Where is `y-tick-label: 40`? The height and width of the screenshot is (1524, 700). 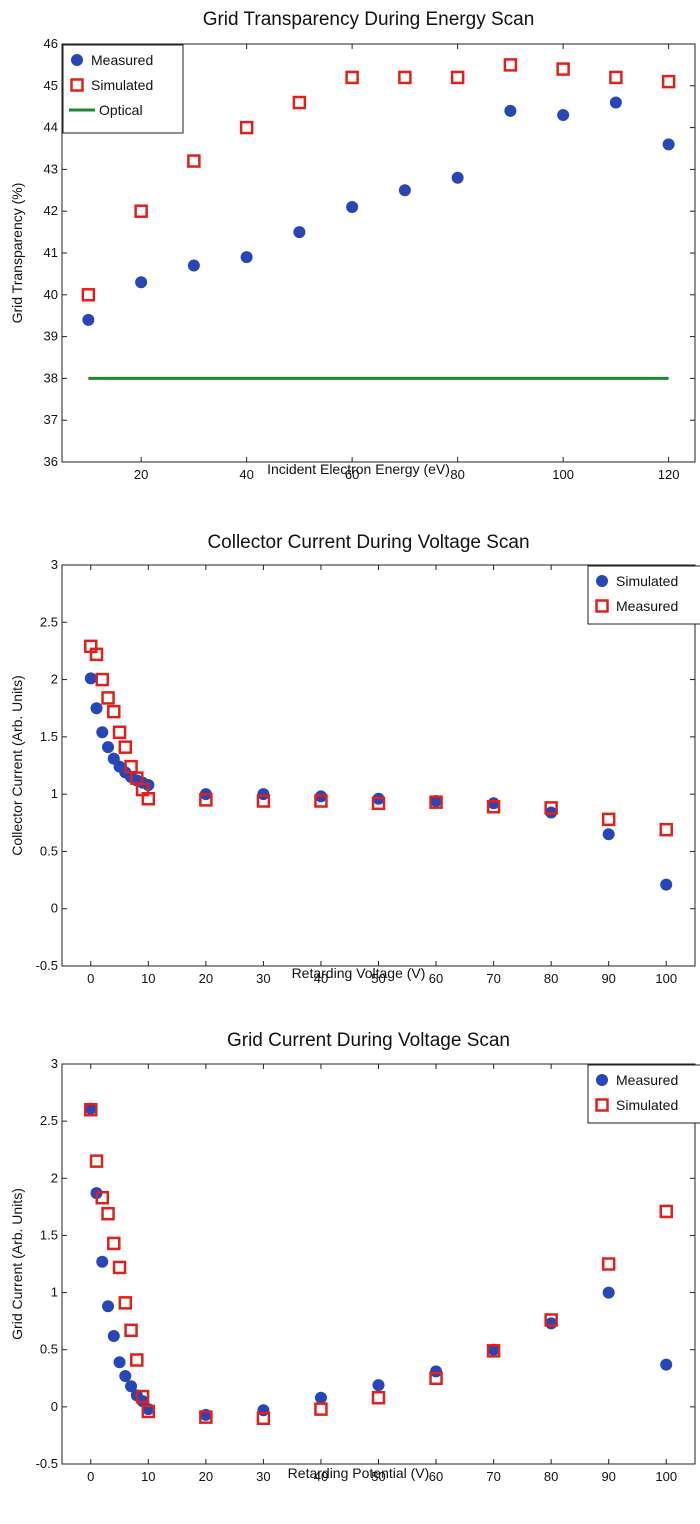 y-tick-label: 40 is located at coordinates (51, 294).